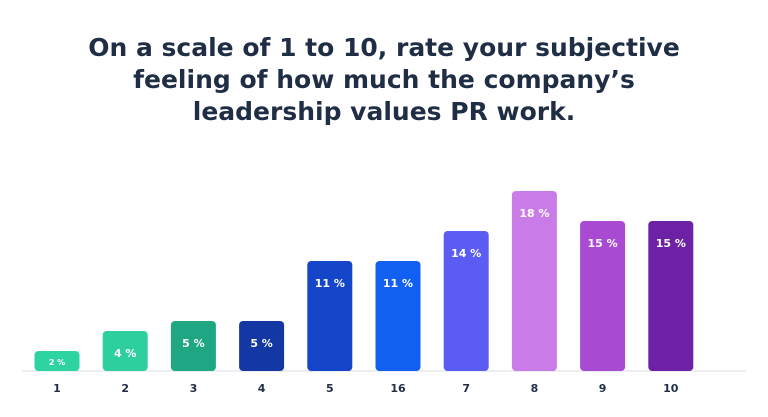  What do you see at coordinates (262, 388) in the screenshot?
I see `x-tick-label: 4` at bounding box center [262, 388].